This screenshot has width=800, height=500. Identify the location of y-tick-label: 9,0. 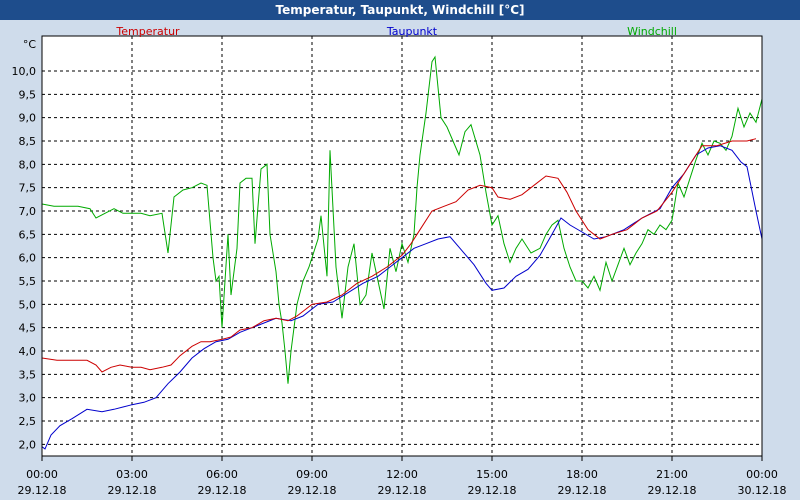
(28, 118).